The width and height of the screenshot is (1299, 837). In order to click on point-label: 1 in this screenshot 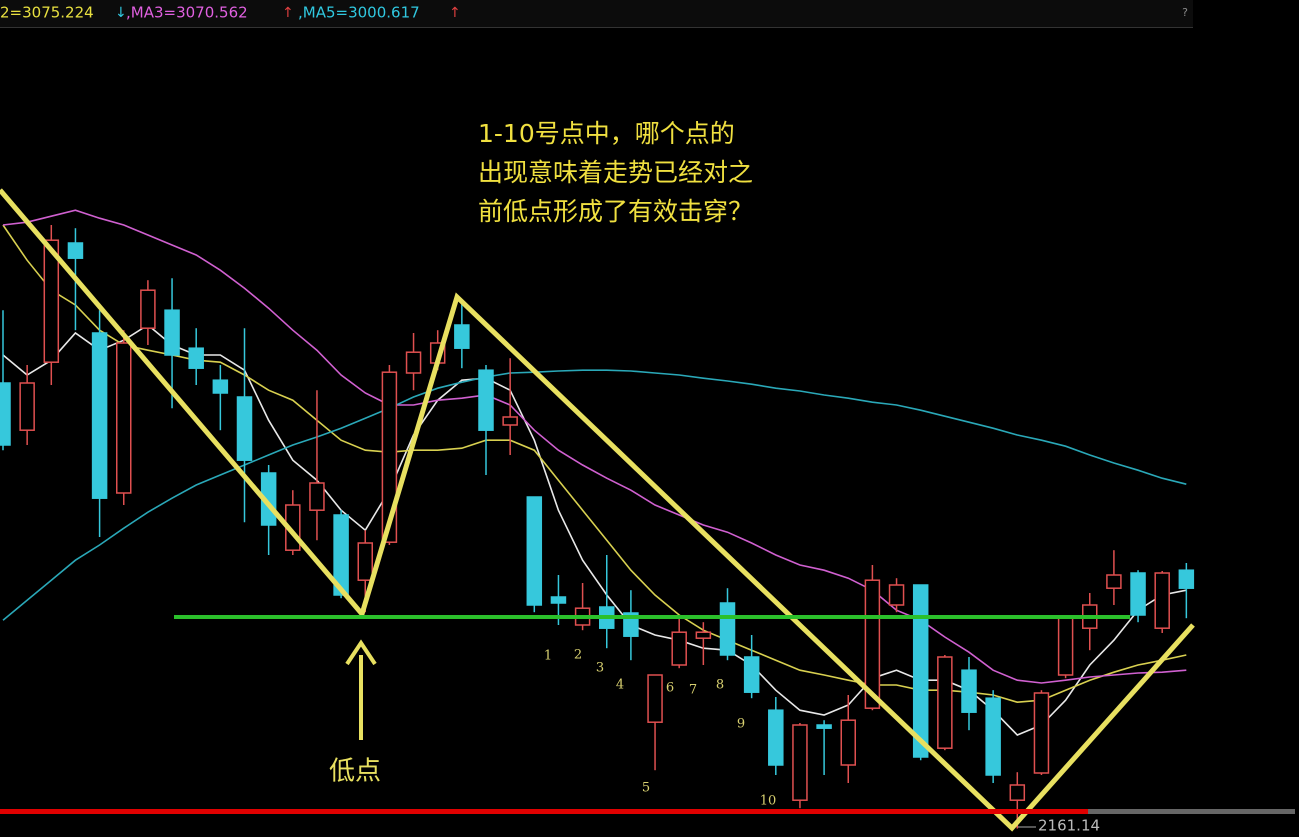, I will do `click(548, 656)`.